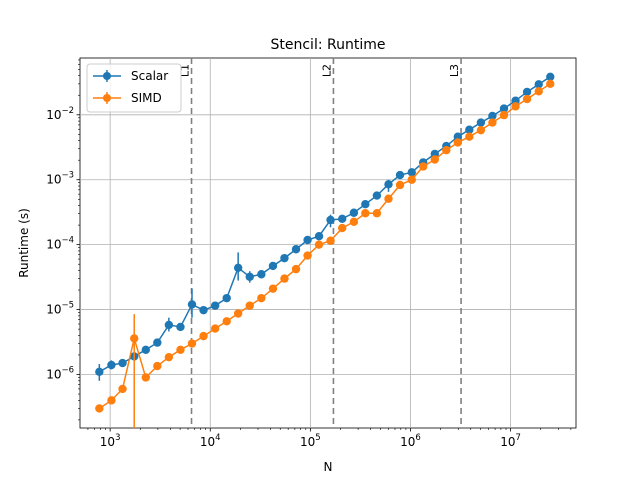  What do you see at coordinates (146, 98) in the screenshot?
I see `legend-label-simd: SIMD` at bounding box center [146, 98].